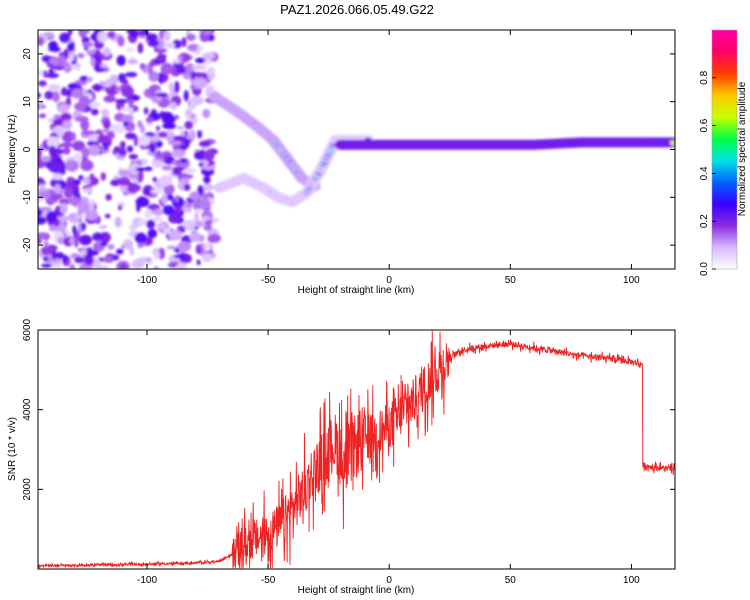 This screenshot has width=750, height=600. Describe the element at coordinates (356, 290) in the screenshot. I see `spectrogram-x-label: Height of straight line (km)` at that location.